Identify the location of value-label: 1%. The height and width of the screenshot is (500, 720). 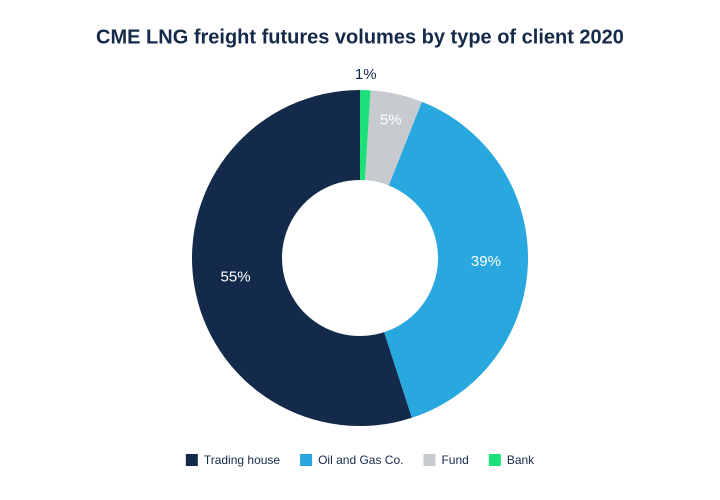
(366, 74).